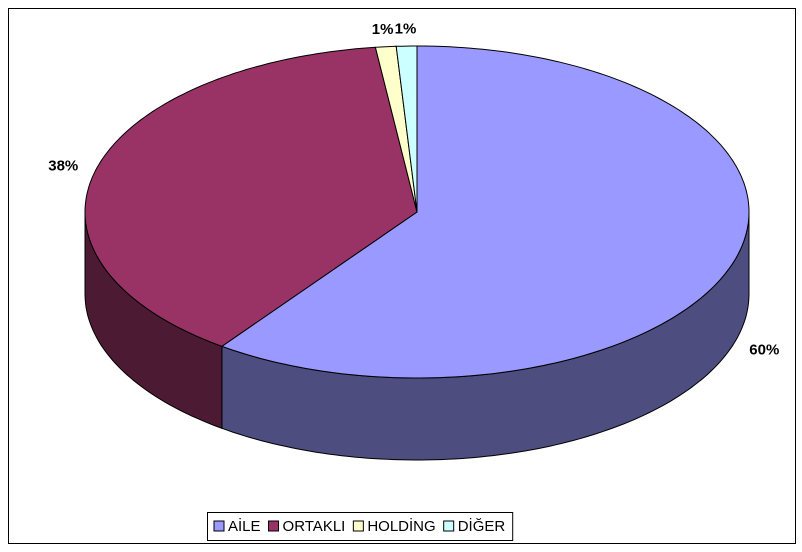 This screenshot has height=552, width=802. What do you see at coordinates (401, 526) in the screenshot?
I see `legend-label: HOLDİNG` at bounding box center [401, 526].